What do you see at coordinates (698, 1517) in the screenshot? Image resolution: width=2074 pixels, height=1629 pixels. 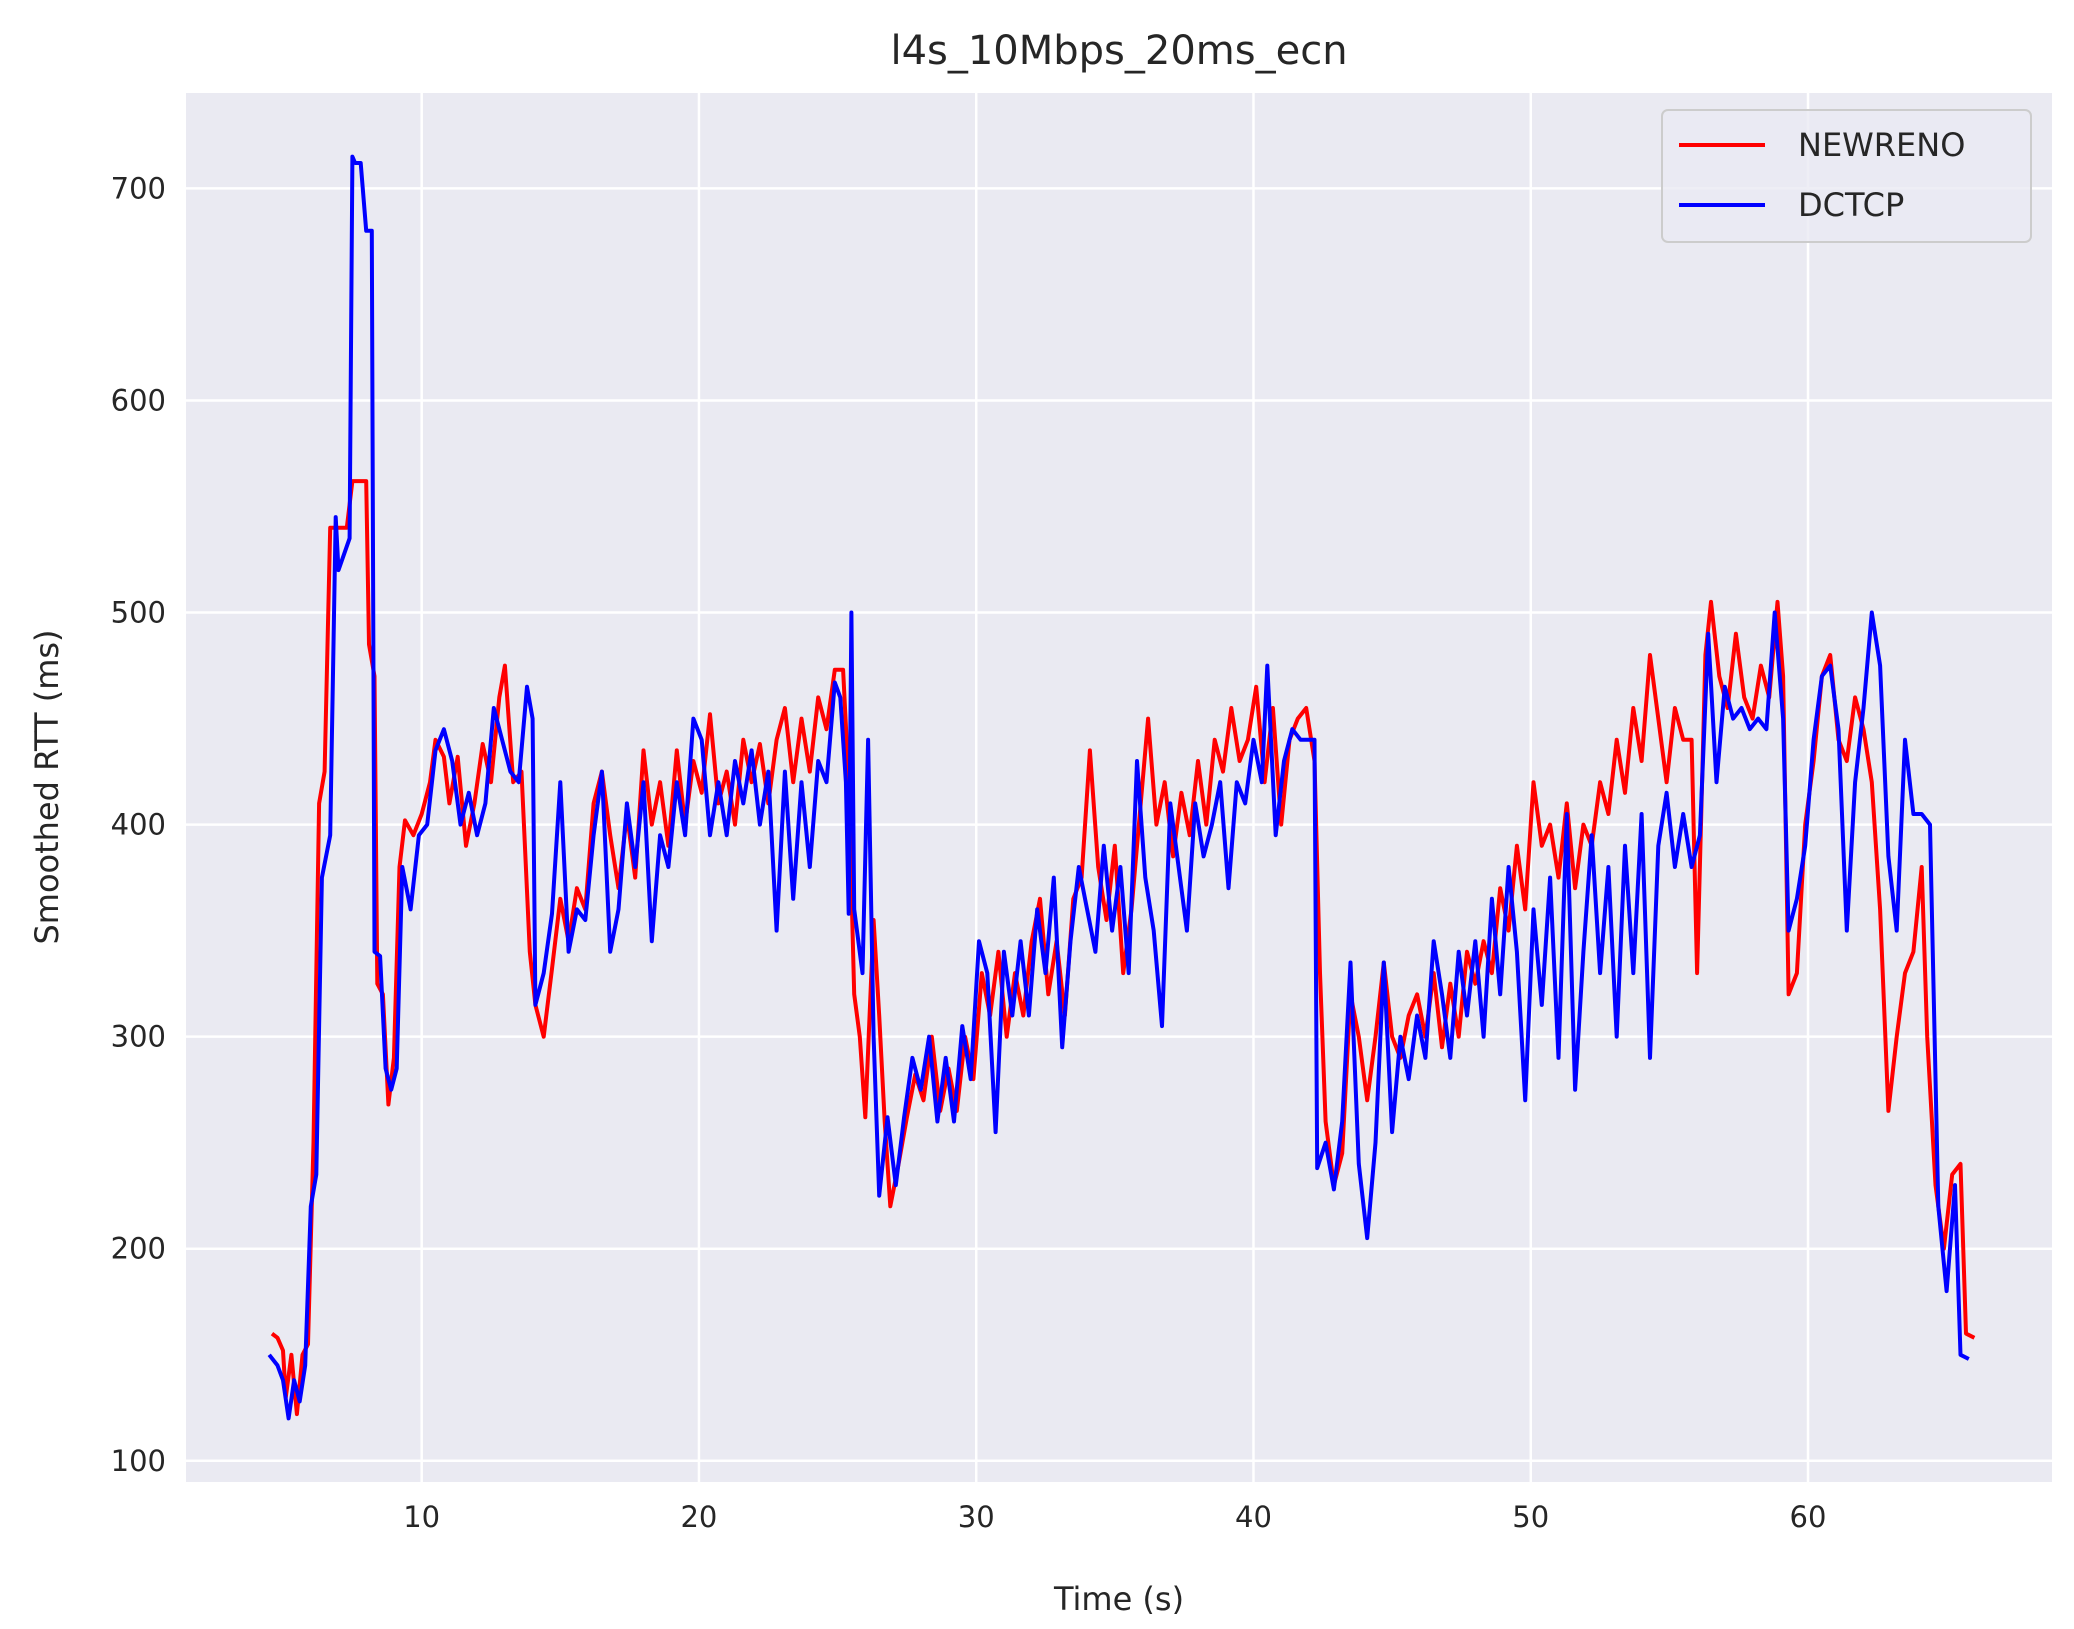 I see `x-tick-label: 20` at bounding box center [698, 1517].